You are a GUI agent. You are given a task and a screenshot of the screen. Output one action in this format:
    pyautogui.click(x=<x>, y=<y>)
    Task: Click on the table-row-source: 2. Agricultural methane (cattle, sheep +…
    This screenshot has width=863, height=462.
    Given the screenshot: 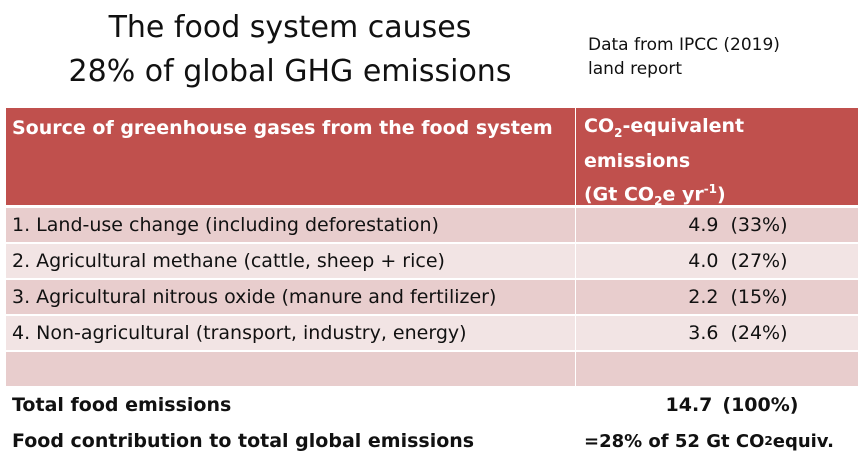 What is the action you would take?
    pyautogui.click(x=291, y=262)
    